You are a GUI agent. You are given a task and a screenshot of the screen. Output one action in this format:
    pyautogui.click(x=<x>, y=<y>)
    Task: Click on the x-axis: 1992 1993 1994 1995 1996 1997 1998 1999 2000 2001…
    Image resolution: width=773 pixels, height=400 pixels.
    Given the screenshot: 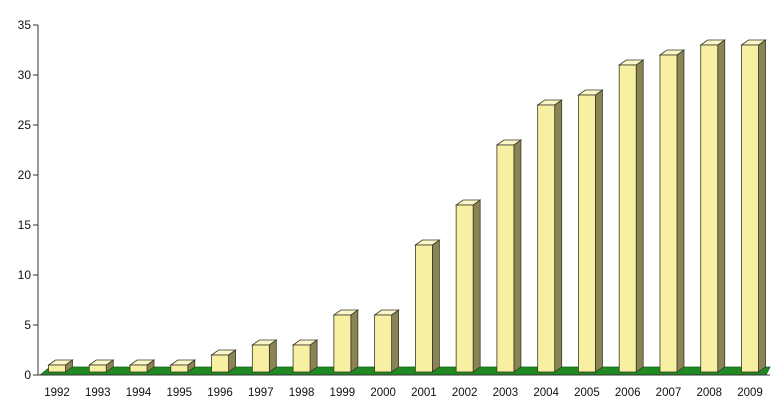 What is the action you would take?
    pyautogui.click(x=403, y=393)
    